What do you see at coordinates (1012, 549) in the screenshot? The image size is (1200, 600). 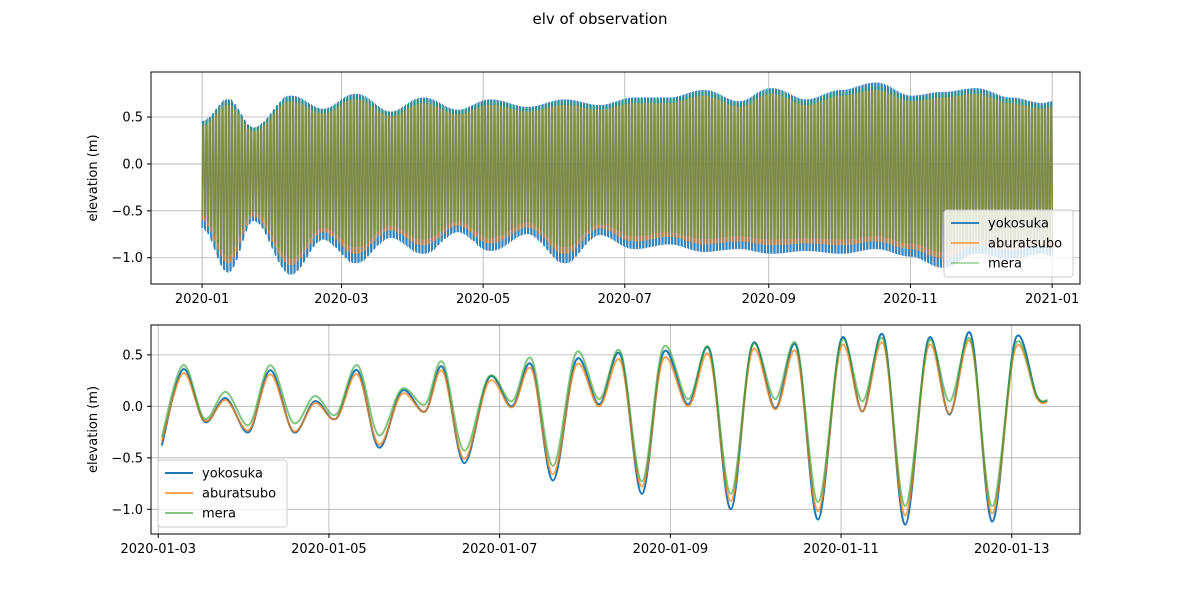 I see `x-tick-label: 2020-01-13` at bounding box center [1012, 549].